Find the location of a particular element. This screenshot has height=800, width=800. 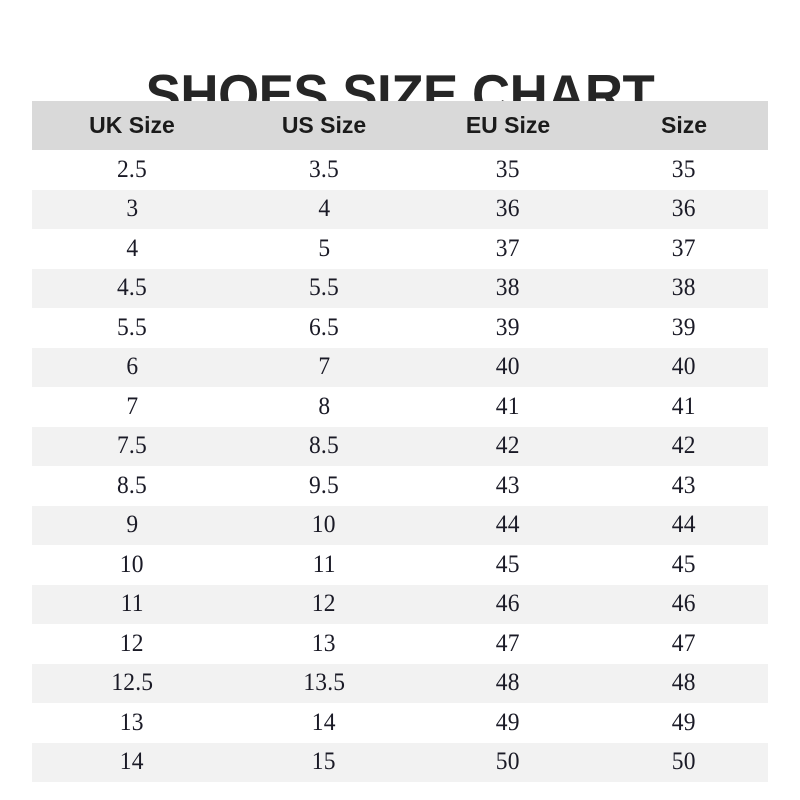

table-row: 14 15 50 50 is located at coordinates (400, 762).